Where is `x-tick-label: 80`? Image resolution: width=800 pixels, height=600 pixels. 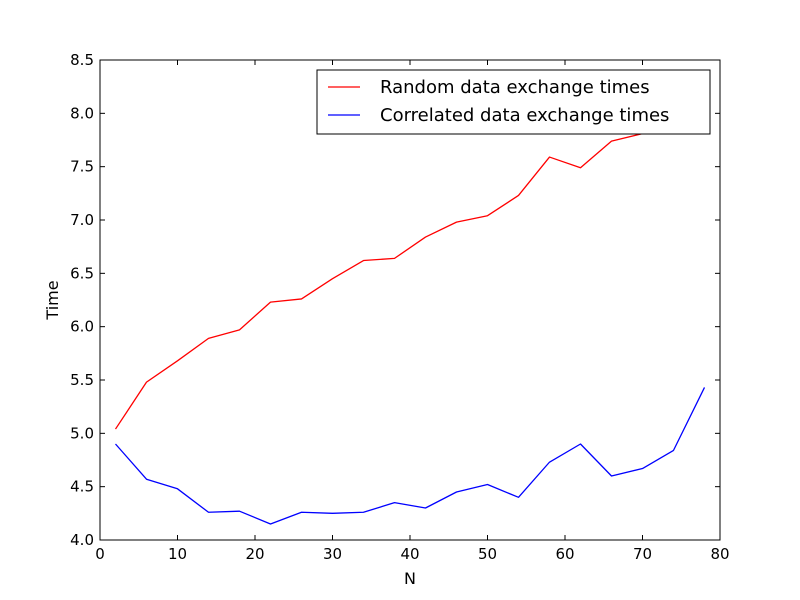
x-tick-label: 80 is located at coordinates (719, 554).